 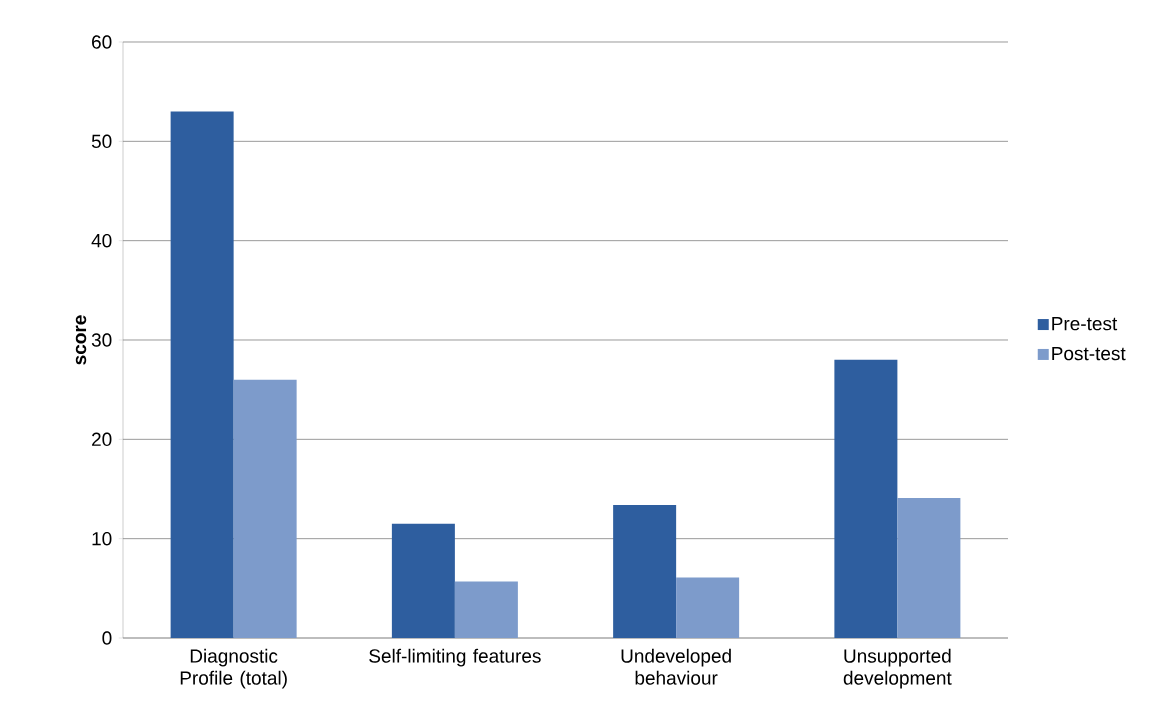 I want to click on y-axis-title: score, so click(x=81, y=340).